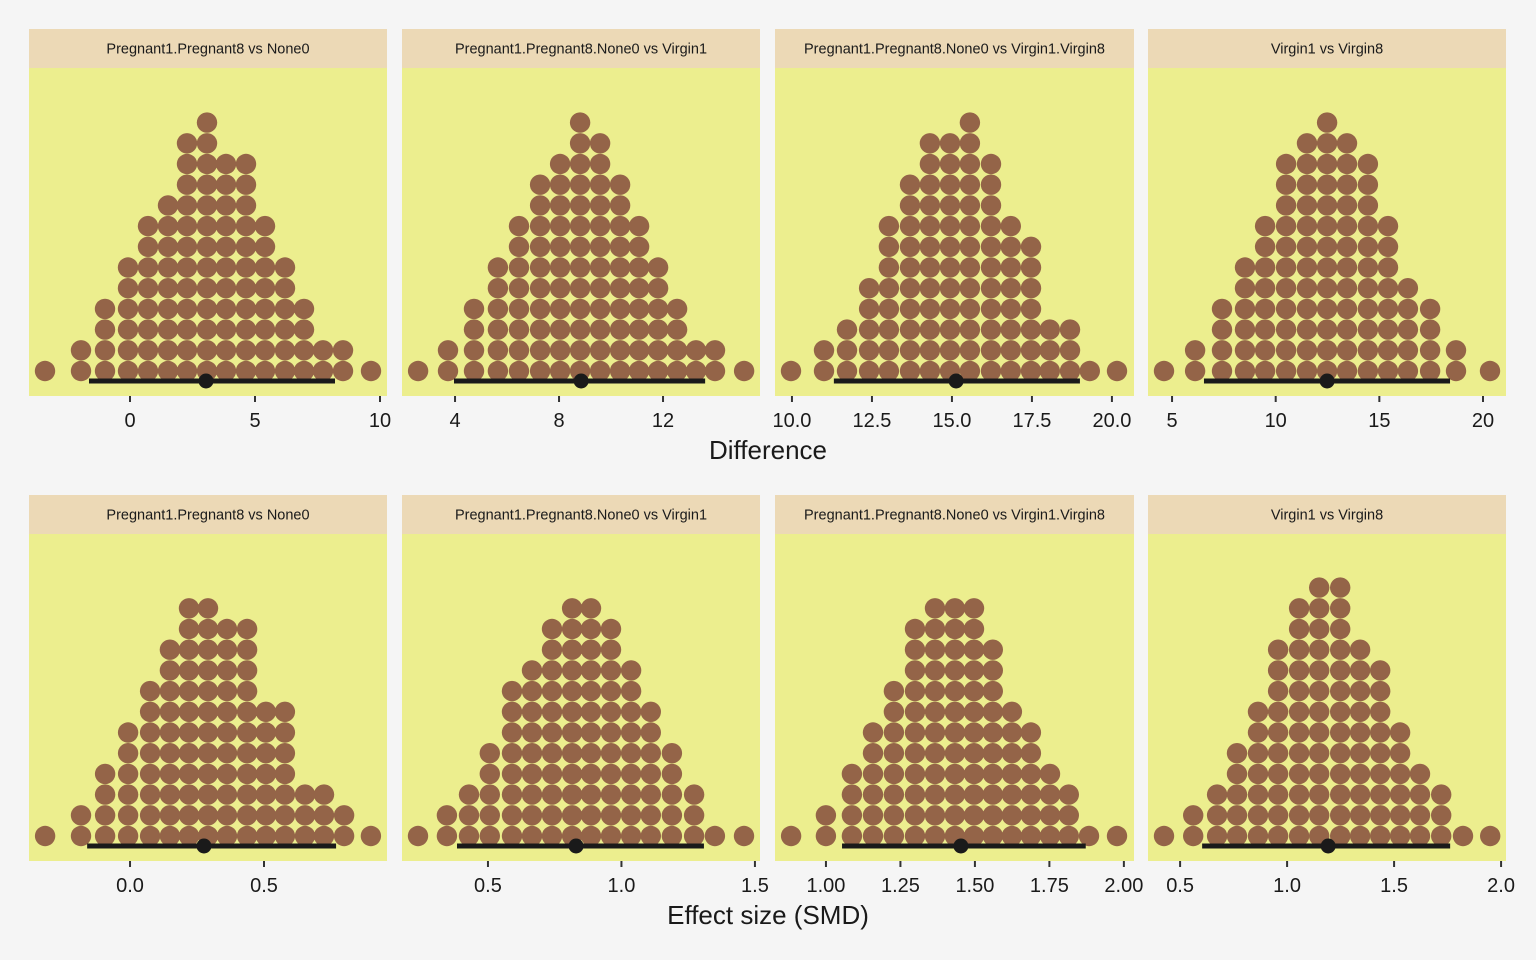 Image resolution: width=1536 pixels, height=960 pixels. Describe the element at coordinates (1379, 421) in the screenshot. I see `x-tick-label: 15` at that location.